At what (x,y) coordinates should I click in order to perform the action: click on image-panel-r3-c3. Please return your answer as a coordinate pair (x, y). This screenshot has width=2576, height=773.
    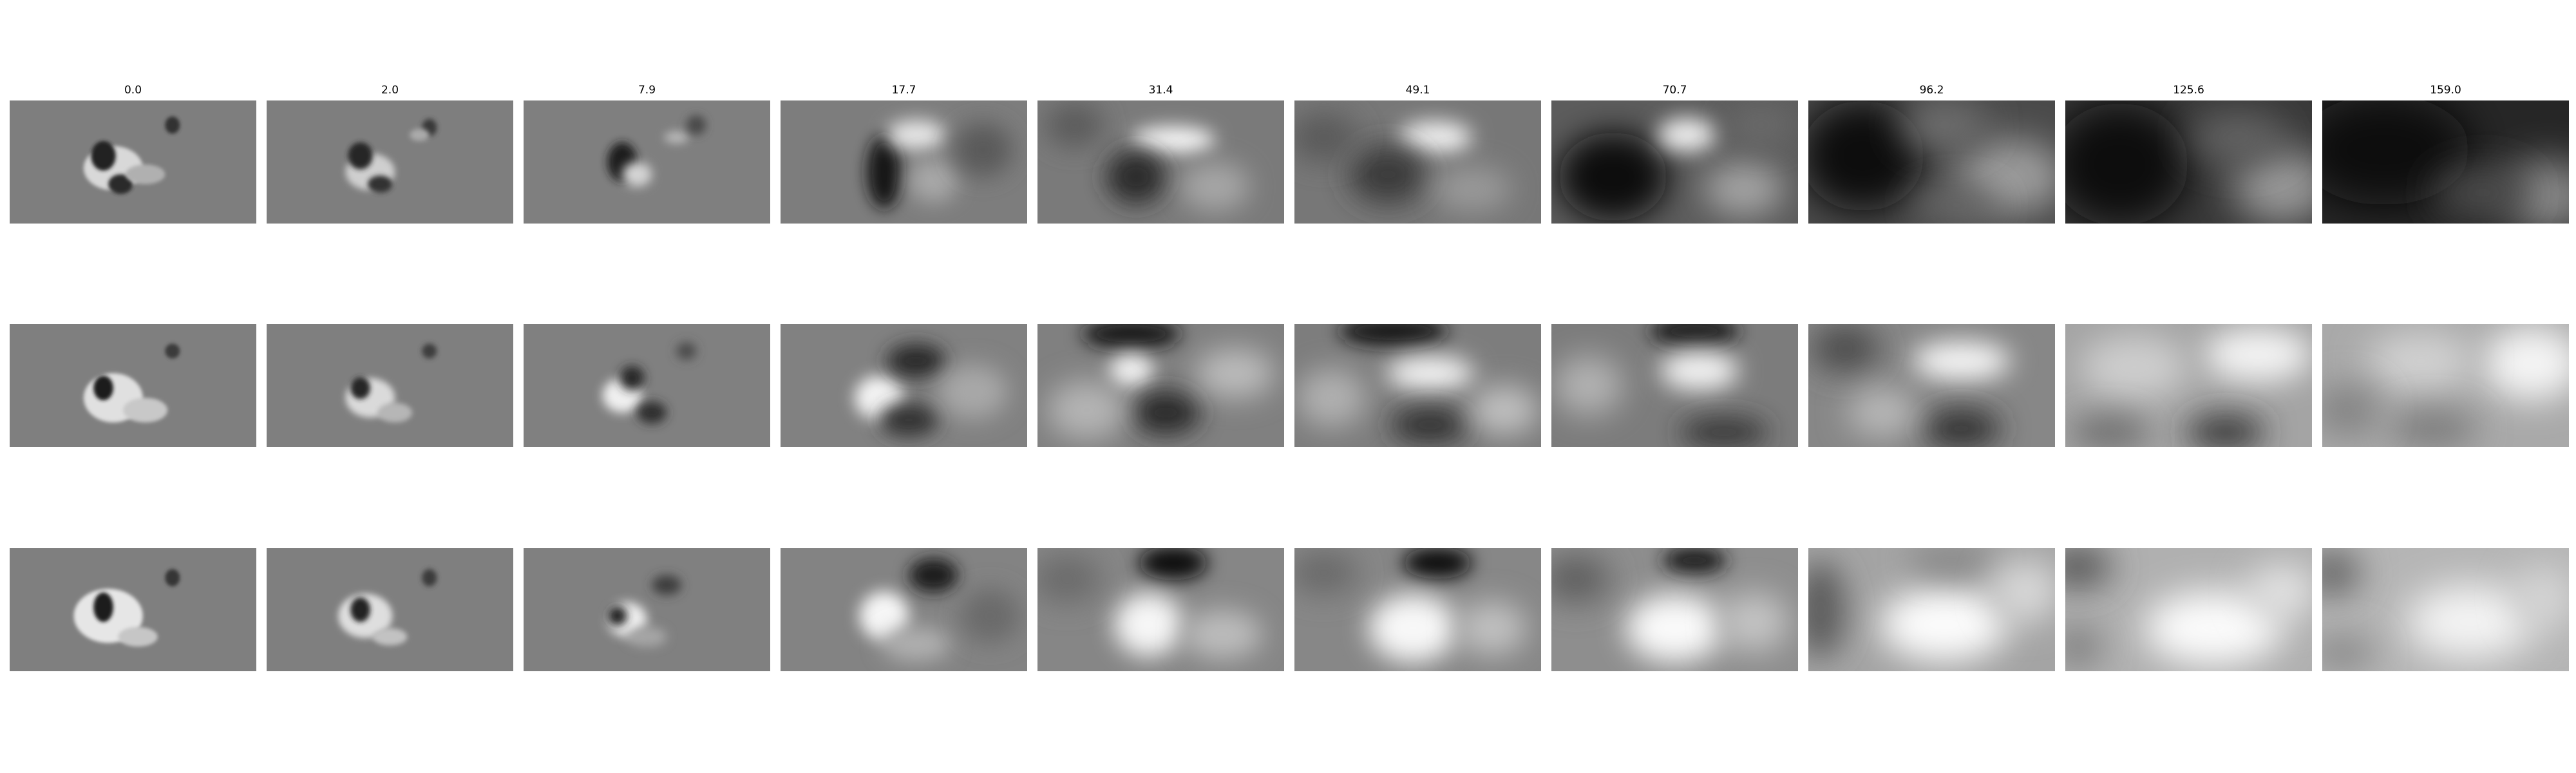
    Looking at the image, I should click on (647, 609).